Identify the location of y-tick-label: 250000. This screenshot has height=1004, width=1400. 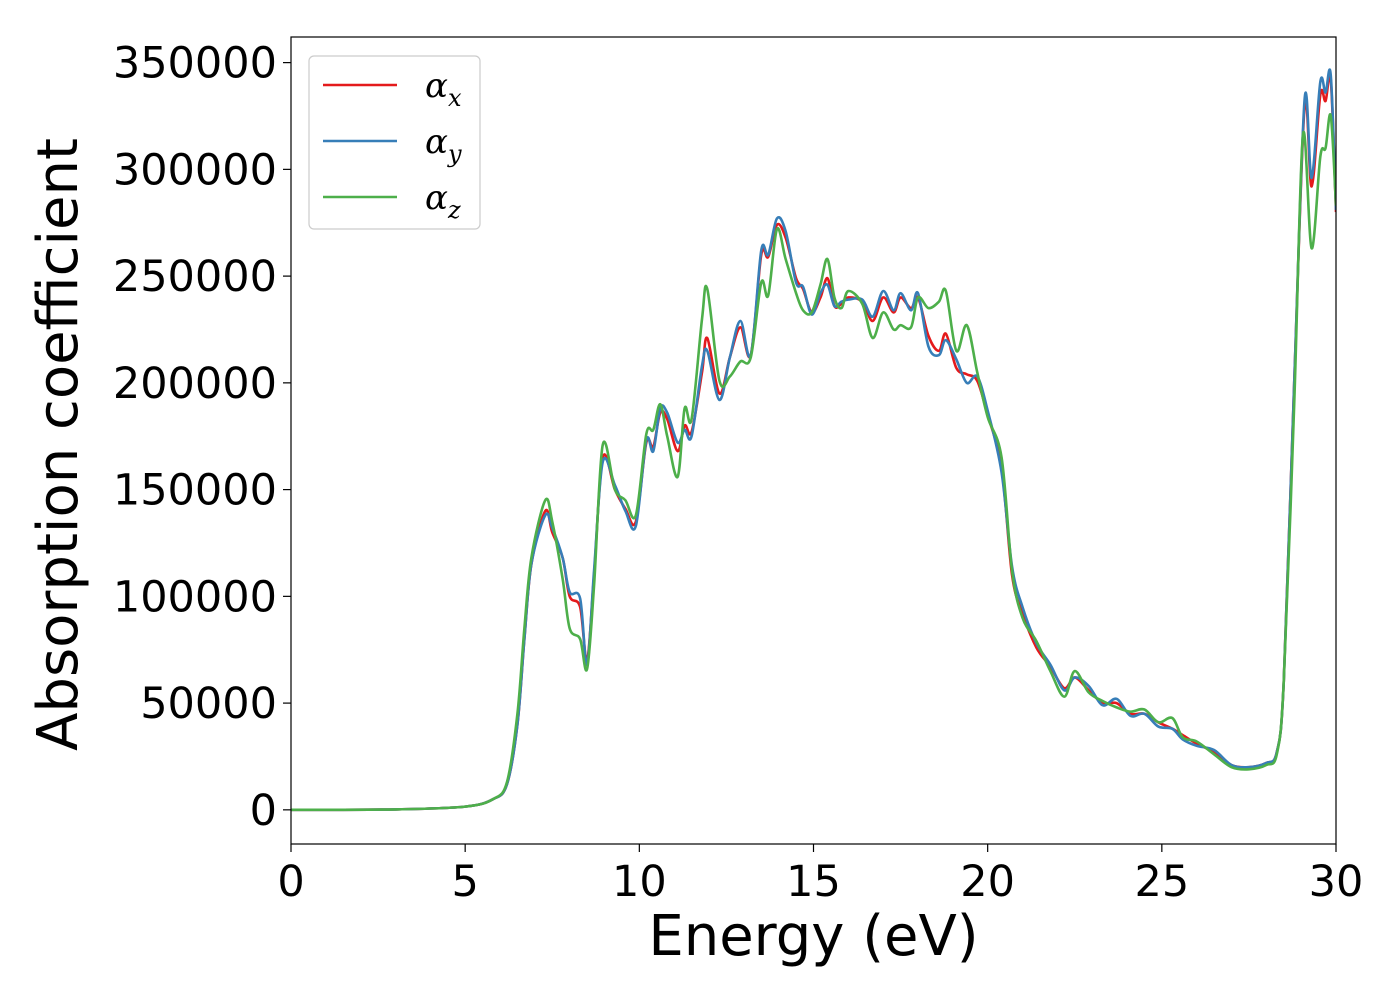
(195, 277).